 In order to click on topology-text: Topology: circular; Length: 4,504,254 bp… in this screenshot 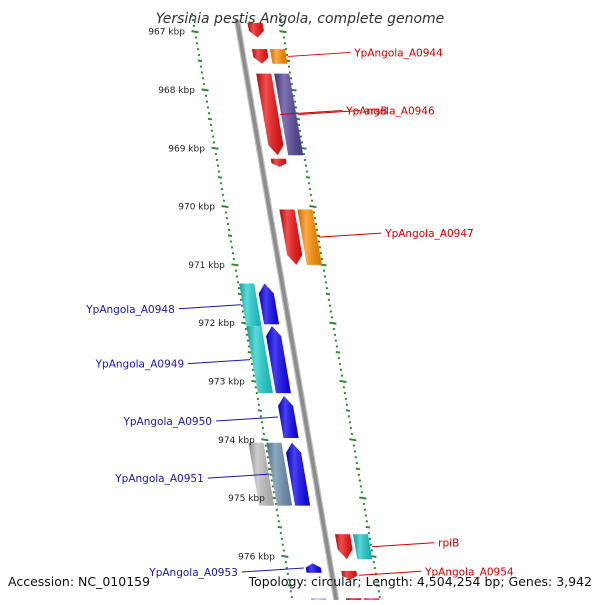, I will do `click(420, 581)`.